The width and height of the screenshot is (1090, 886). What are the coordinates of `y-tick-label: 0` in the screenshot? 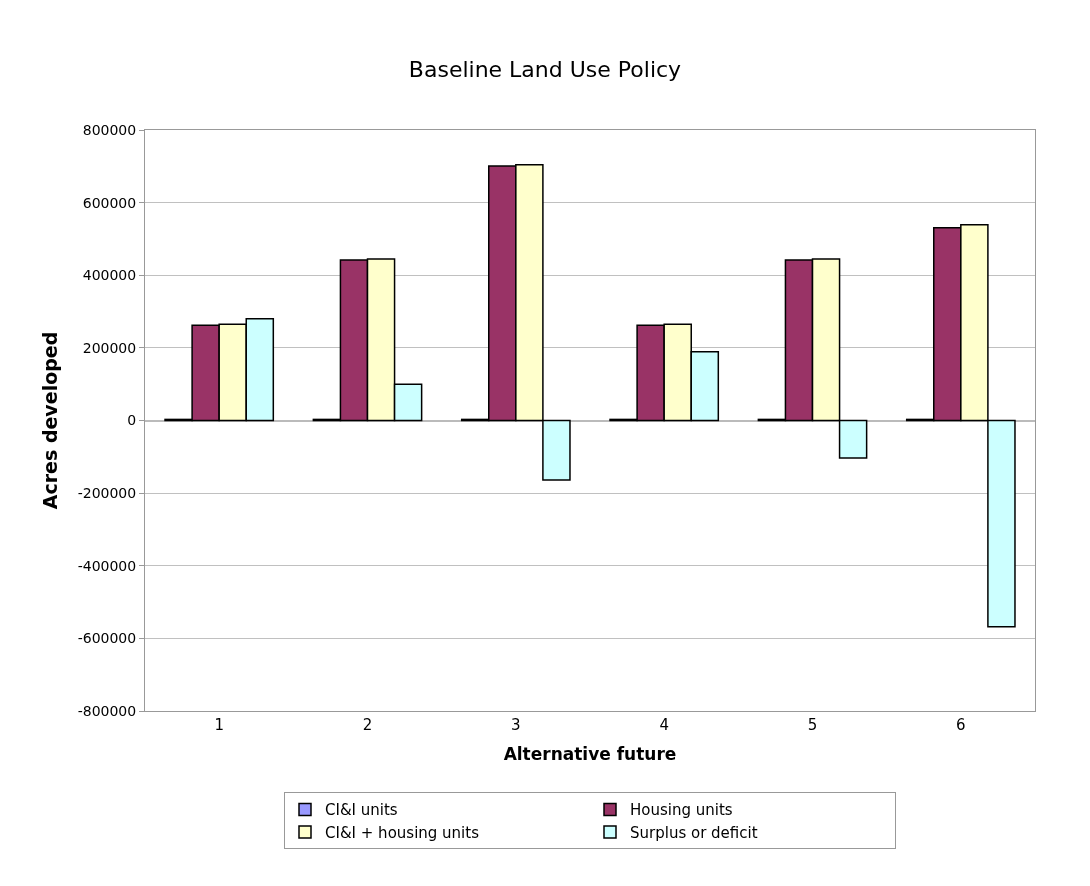 It's located at (132, 420).